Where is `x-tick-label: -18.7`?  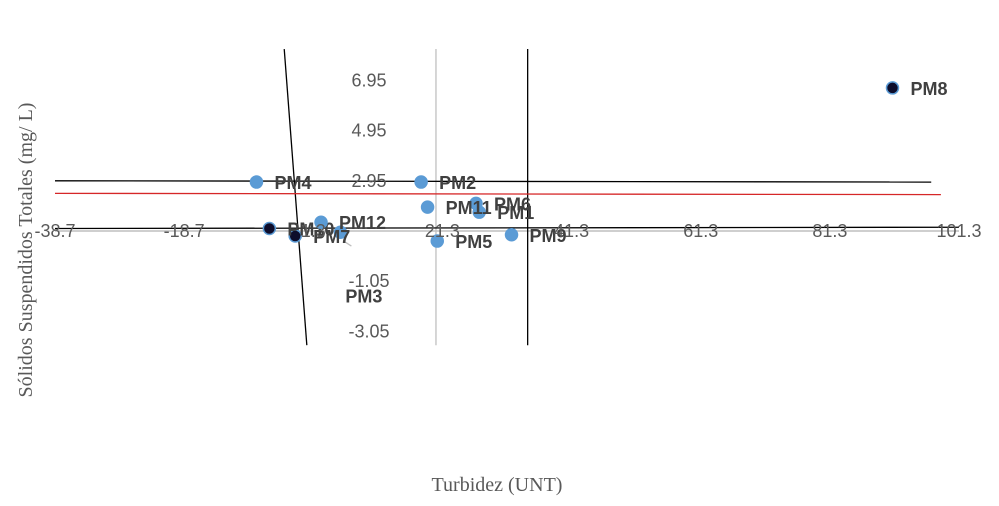 x-tick-label: -18.7 is located at coordinates (184, 231).